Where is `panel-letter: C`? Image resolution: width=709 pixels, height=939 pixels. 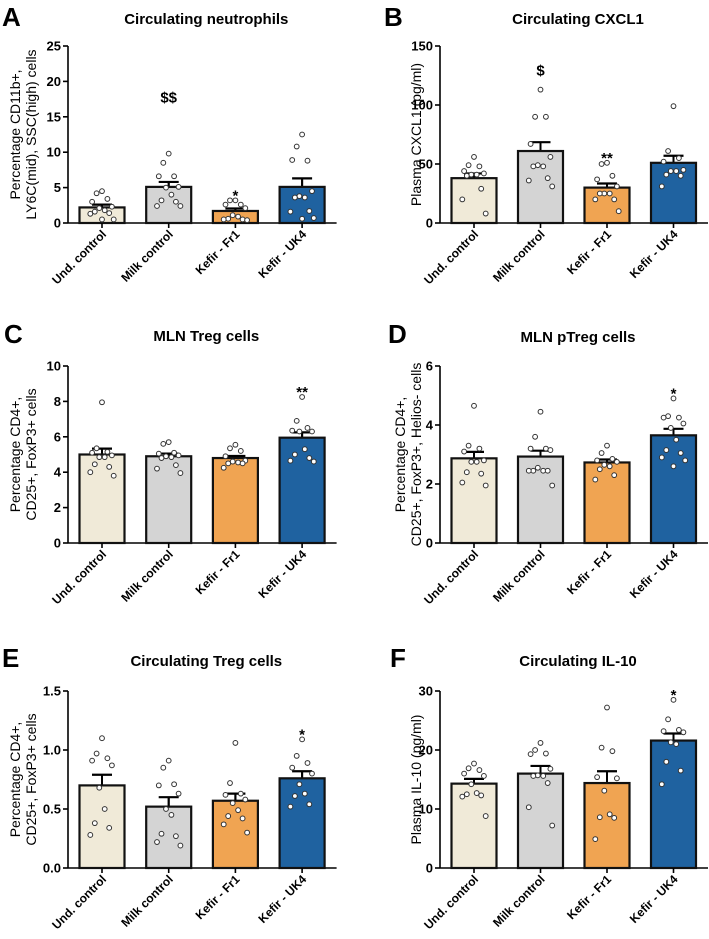 panel-letter: C is located at coordinates (13, 334).